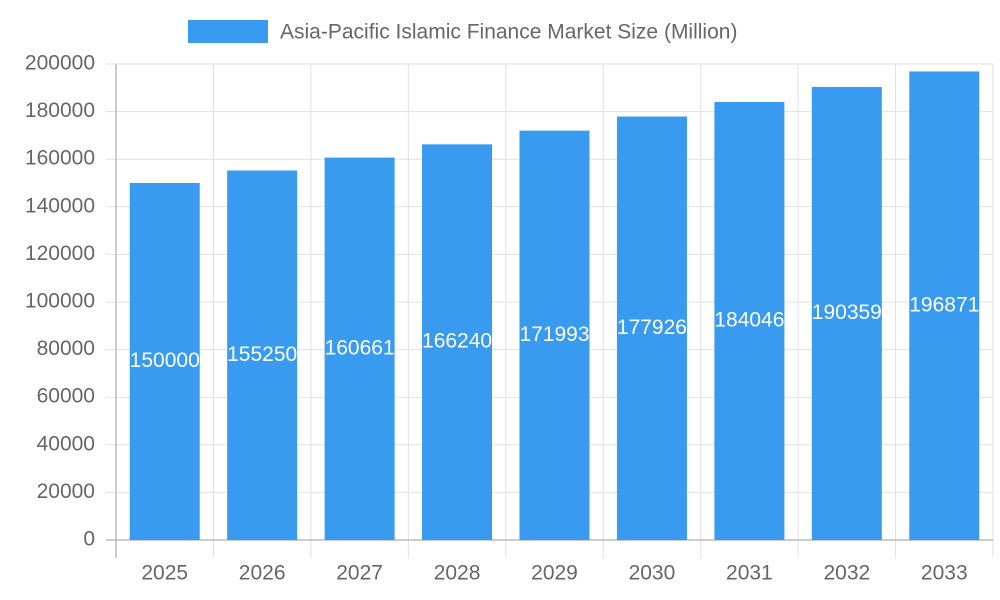  I want to click on data-label: 190359, so click(847, 312).